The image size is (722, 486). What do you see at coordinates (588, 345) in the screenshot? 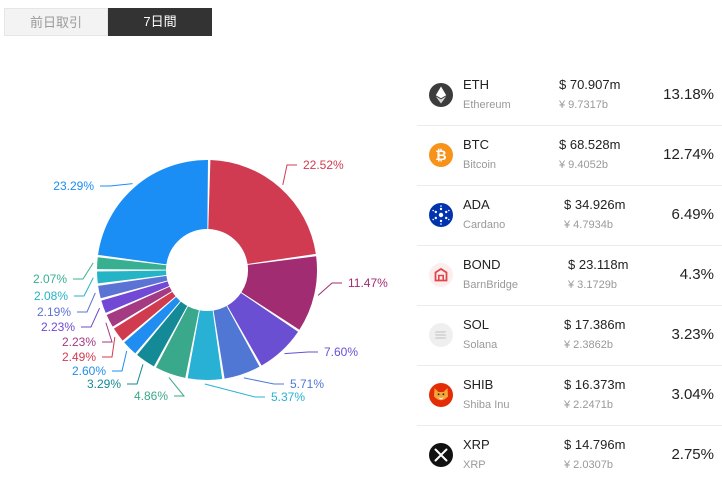
I see `jpy-volume: ¥ 2.3862b` at bounding box center [588, 345].